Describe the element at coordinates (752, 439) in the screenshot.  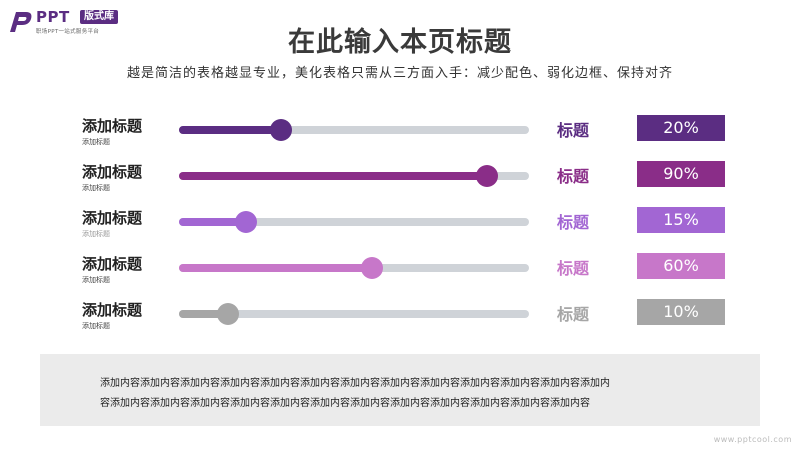
I see `watermark: www.pptcool.com` at that location.